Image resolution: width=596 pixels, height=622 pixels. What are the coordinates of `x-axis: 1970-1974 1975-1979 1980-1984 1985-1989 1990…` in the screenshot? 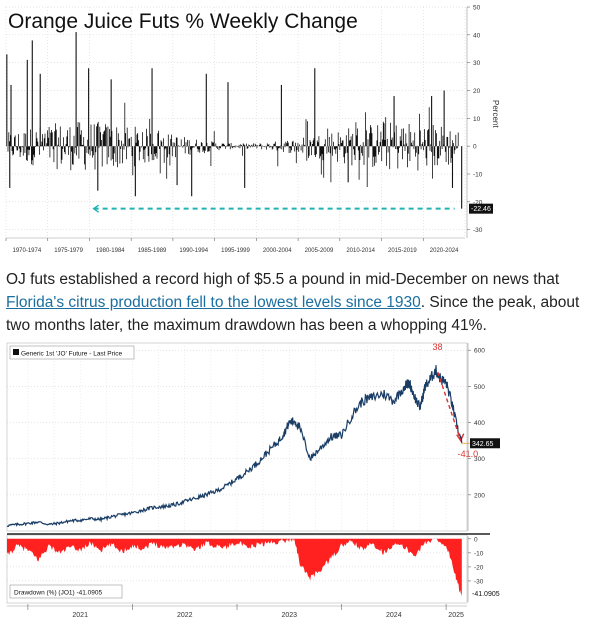 It's located at (235, 245).